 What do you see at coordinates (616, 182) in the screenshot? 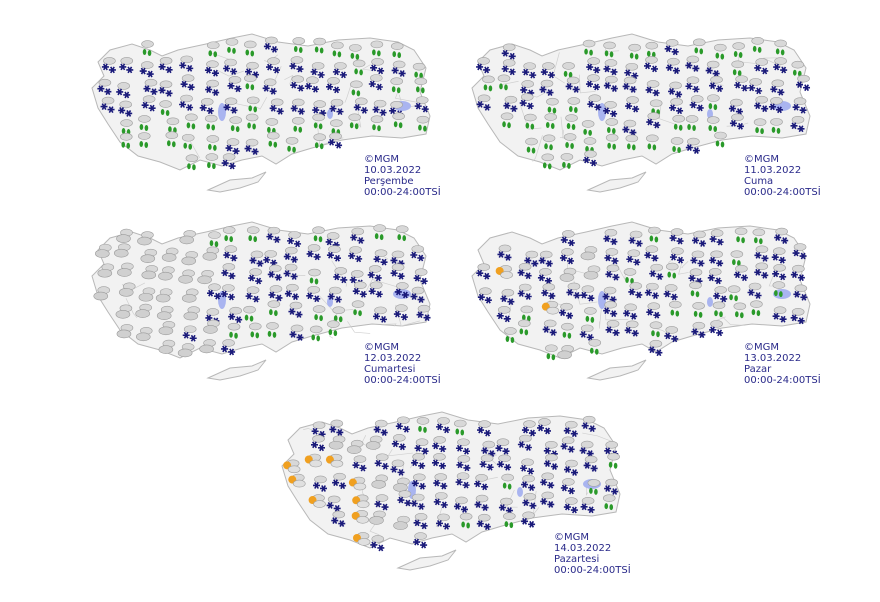
I see `cyprus-outline` at bounding box center [616, 182].